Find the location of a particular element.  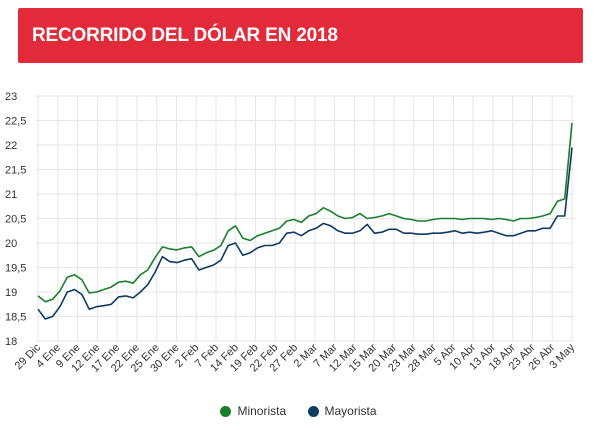

legend-dot-mayorista is located at coordinates (313, 411).